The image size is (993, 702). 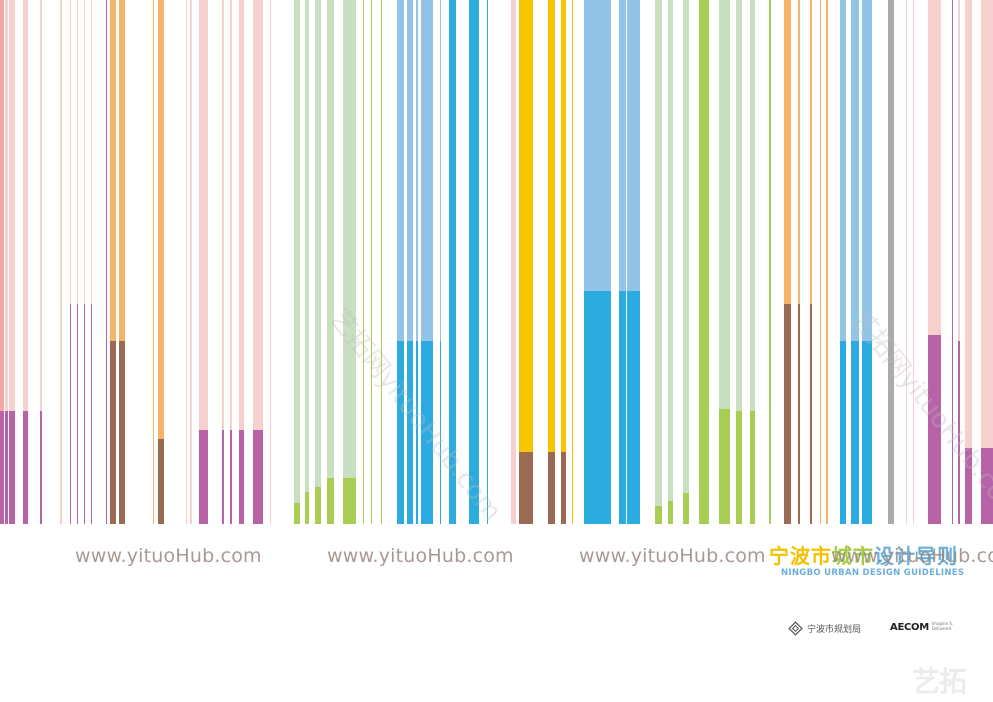 What do you see at coordinates (672, 556) in the screenshot?
I see `watermark-text: www.yituoHub.com` at bounding box center [672, 556].